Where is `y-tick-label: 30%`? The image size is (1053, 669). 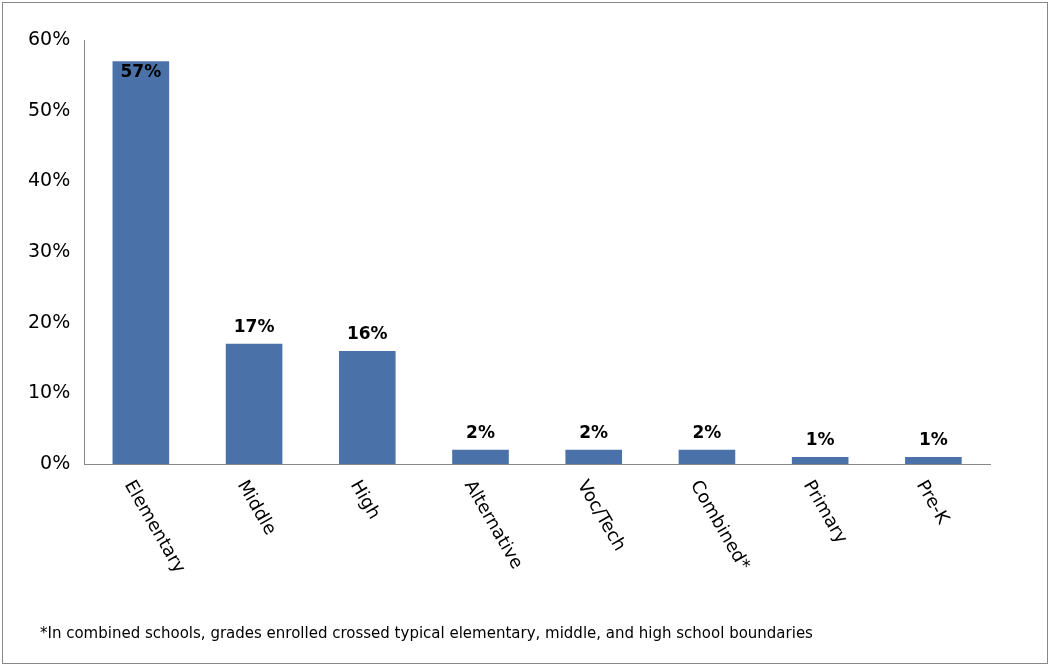
y-tick-label: 30% is located at coordinates (49, 249).